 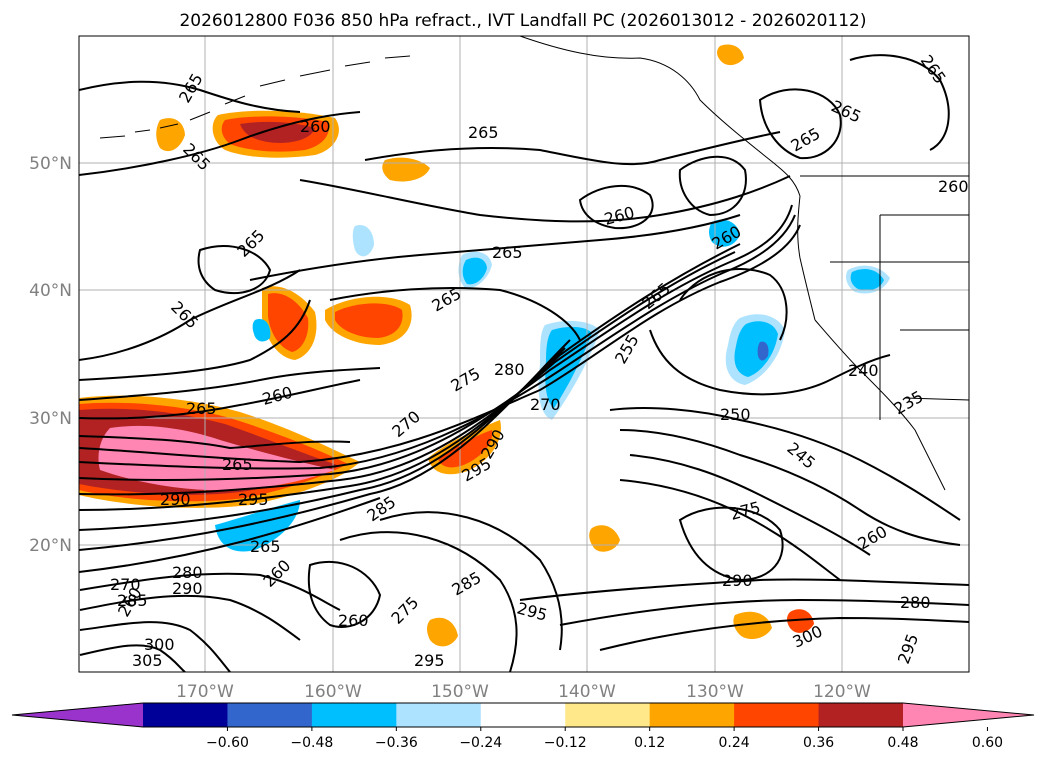 What do you see at coordinates (396, 743) in the screenshot?
I see `colorbar-tick-label: −0.36` at bounding box center [396, 743].